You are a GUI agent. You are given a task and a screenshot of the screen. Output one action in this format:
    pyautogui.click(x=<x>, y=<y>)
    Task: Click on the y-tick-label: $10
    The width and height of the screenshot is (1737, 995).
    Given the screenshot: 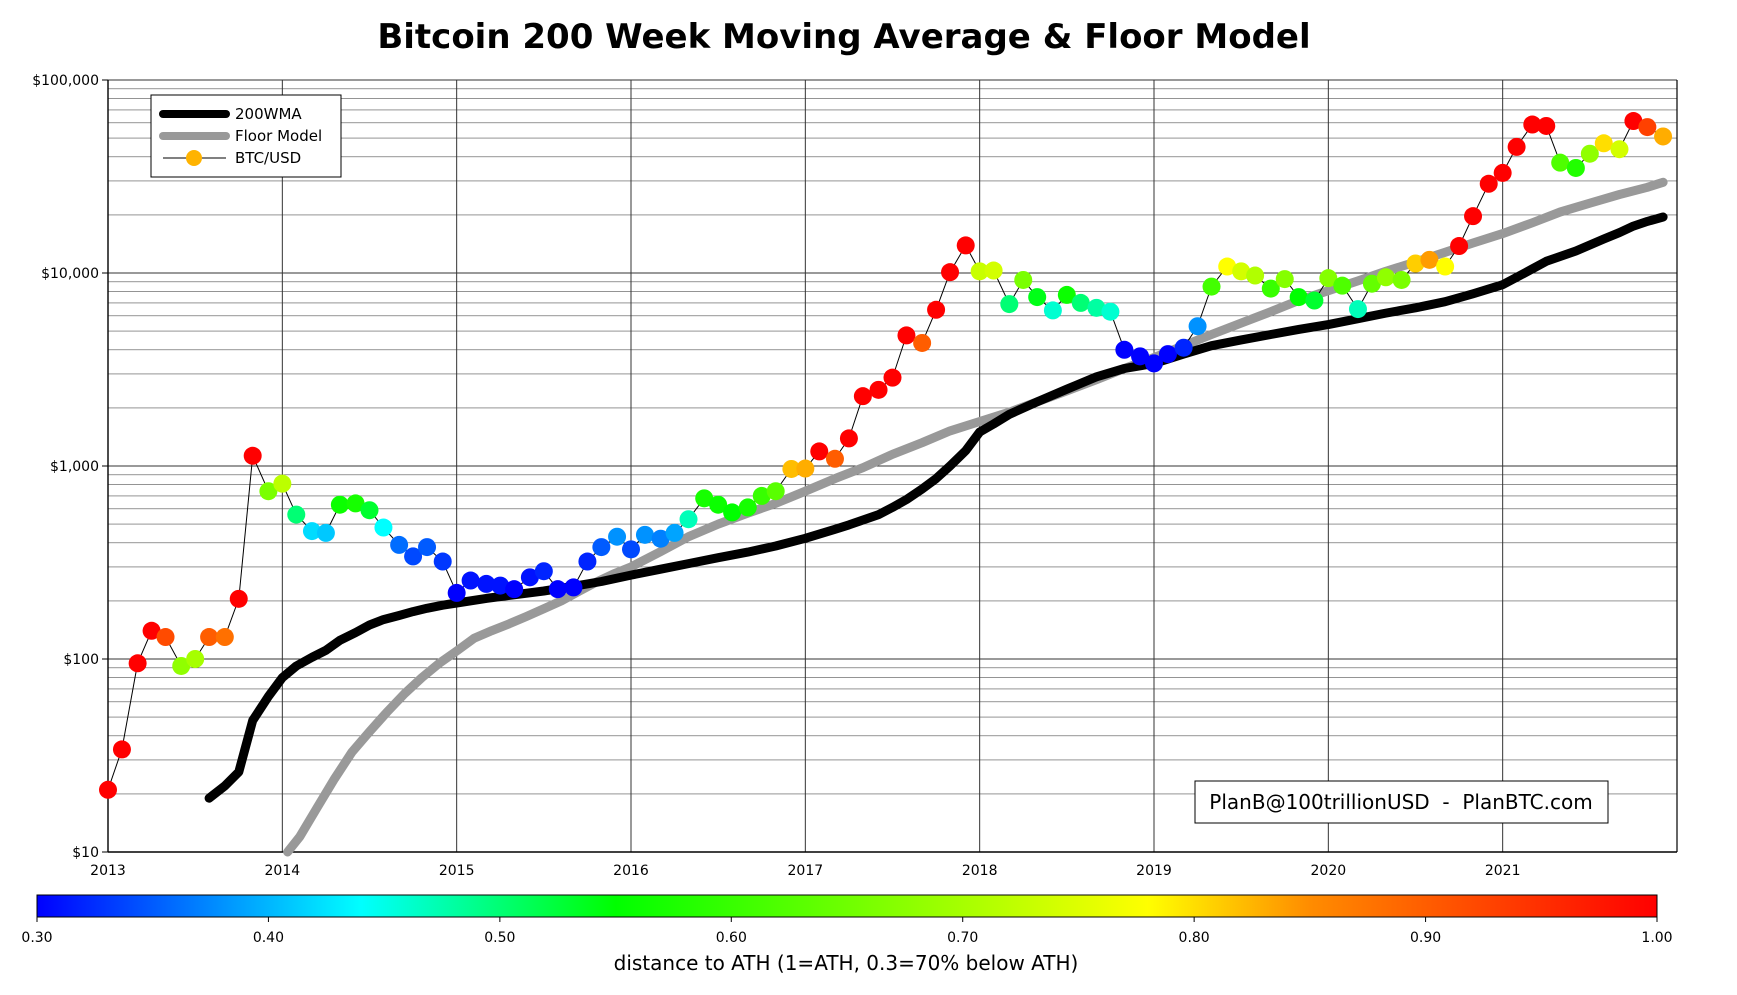 What is the action you would take?
    pyautogui.click(x=85, y=853)
    